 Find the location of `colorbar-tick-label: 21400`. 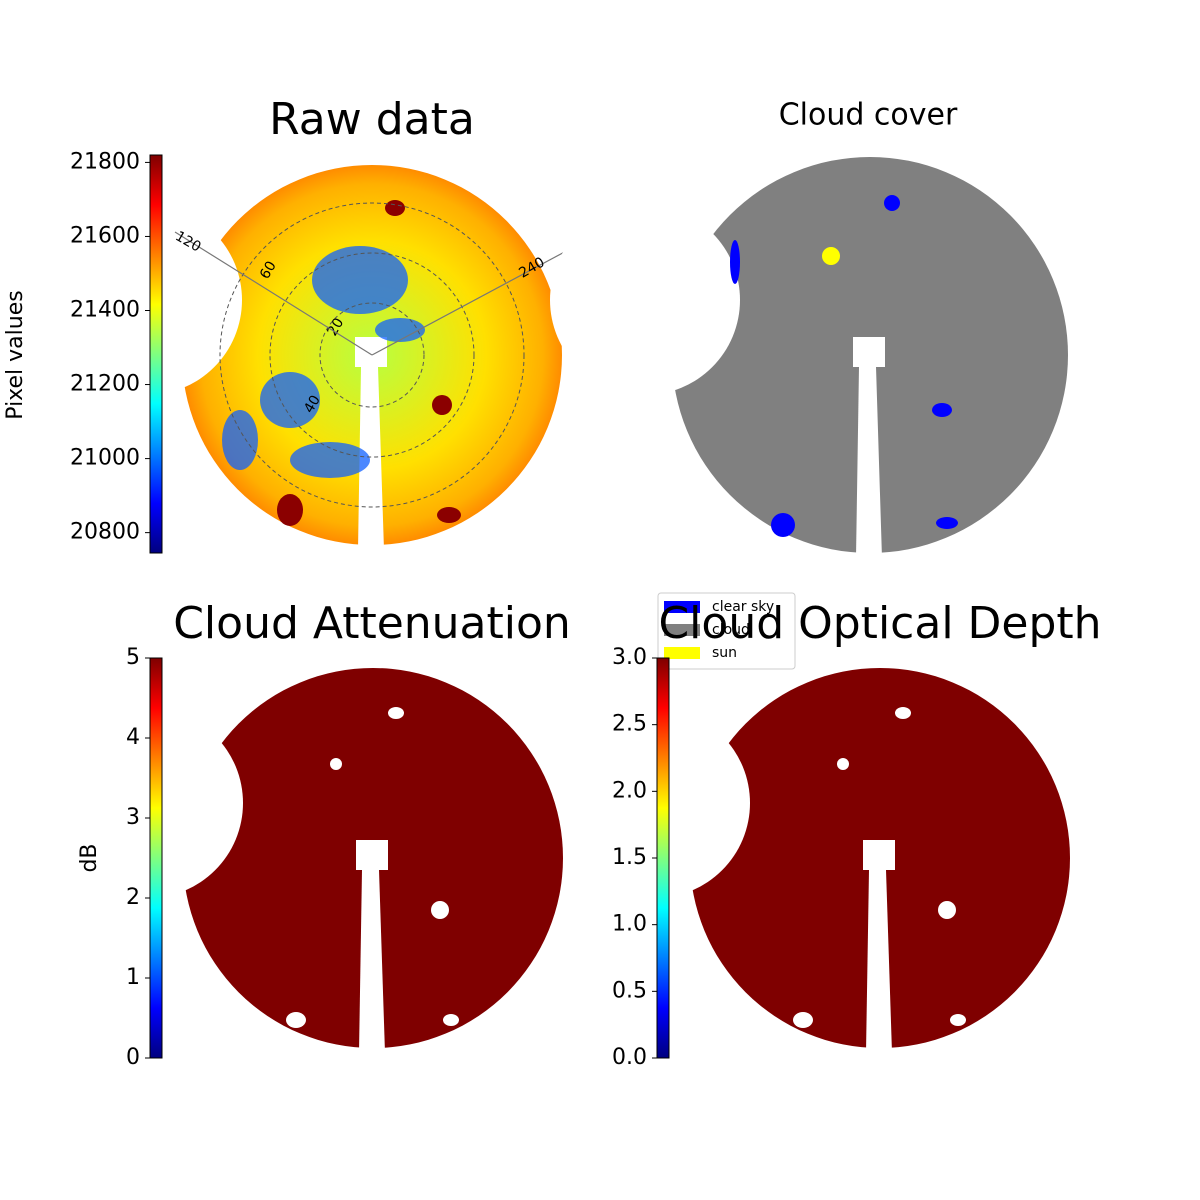

colorbar-tick-label: 21400 is located at coordinates (105, 309).